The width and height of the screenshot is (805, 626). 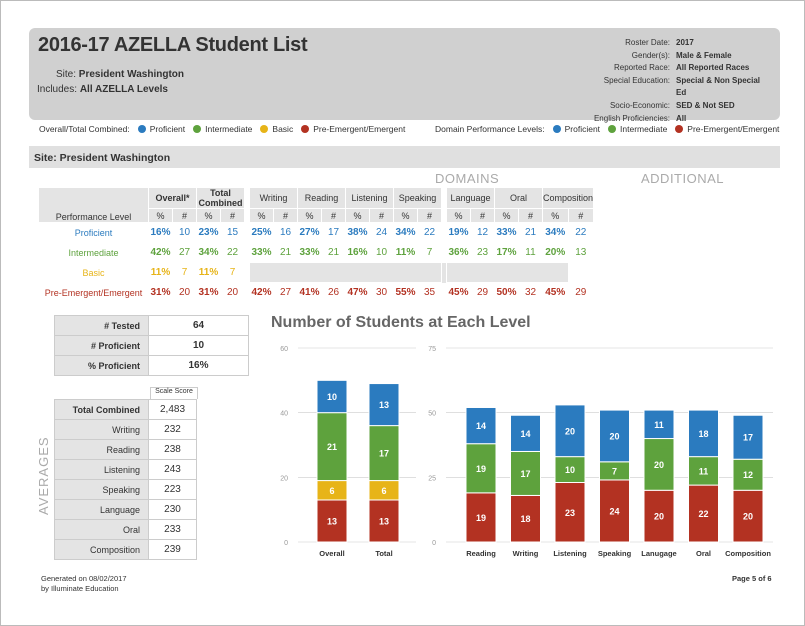 What do you see at coordinates (458, 232) in the screenshot?
I see `pct-cell: 19%` at bounding box center [458, 232].